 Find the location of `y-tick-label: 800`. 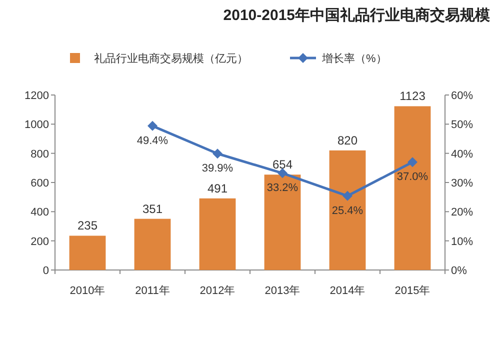

y-tick-label: 800 is located at coordinates (39, 154).